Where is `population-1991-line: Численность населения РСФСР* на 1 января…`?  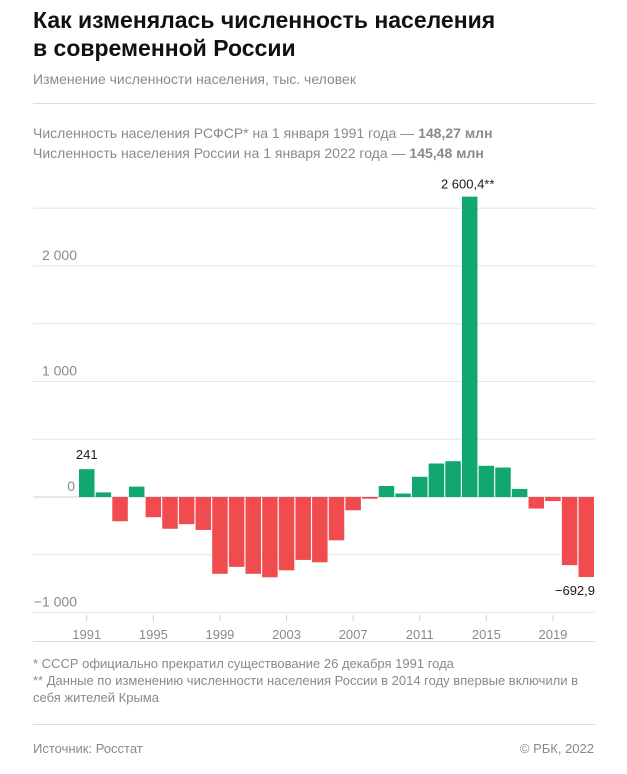 population-1991-line: Численность населения РСФСР* на 1 января… is located at coordinates (263, 133).